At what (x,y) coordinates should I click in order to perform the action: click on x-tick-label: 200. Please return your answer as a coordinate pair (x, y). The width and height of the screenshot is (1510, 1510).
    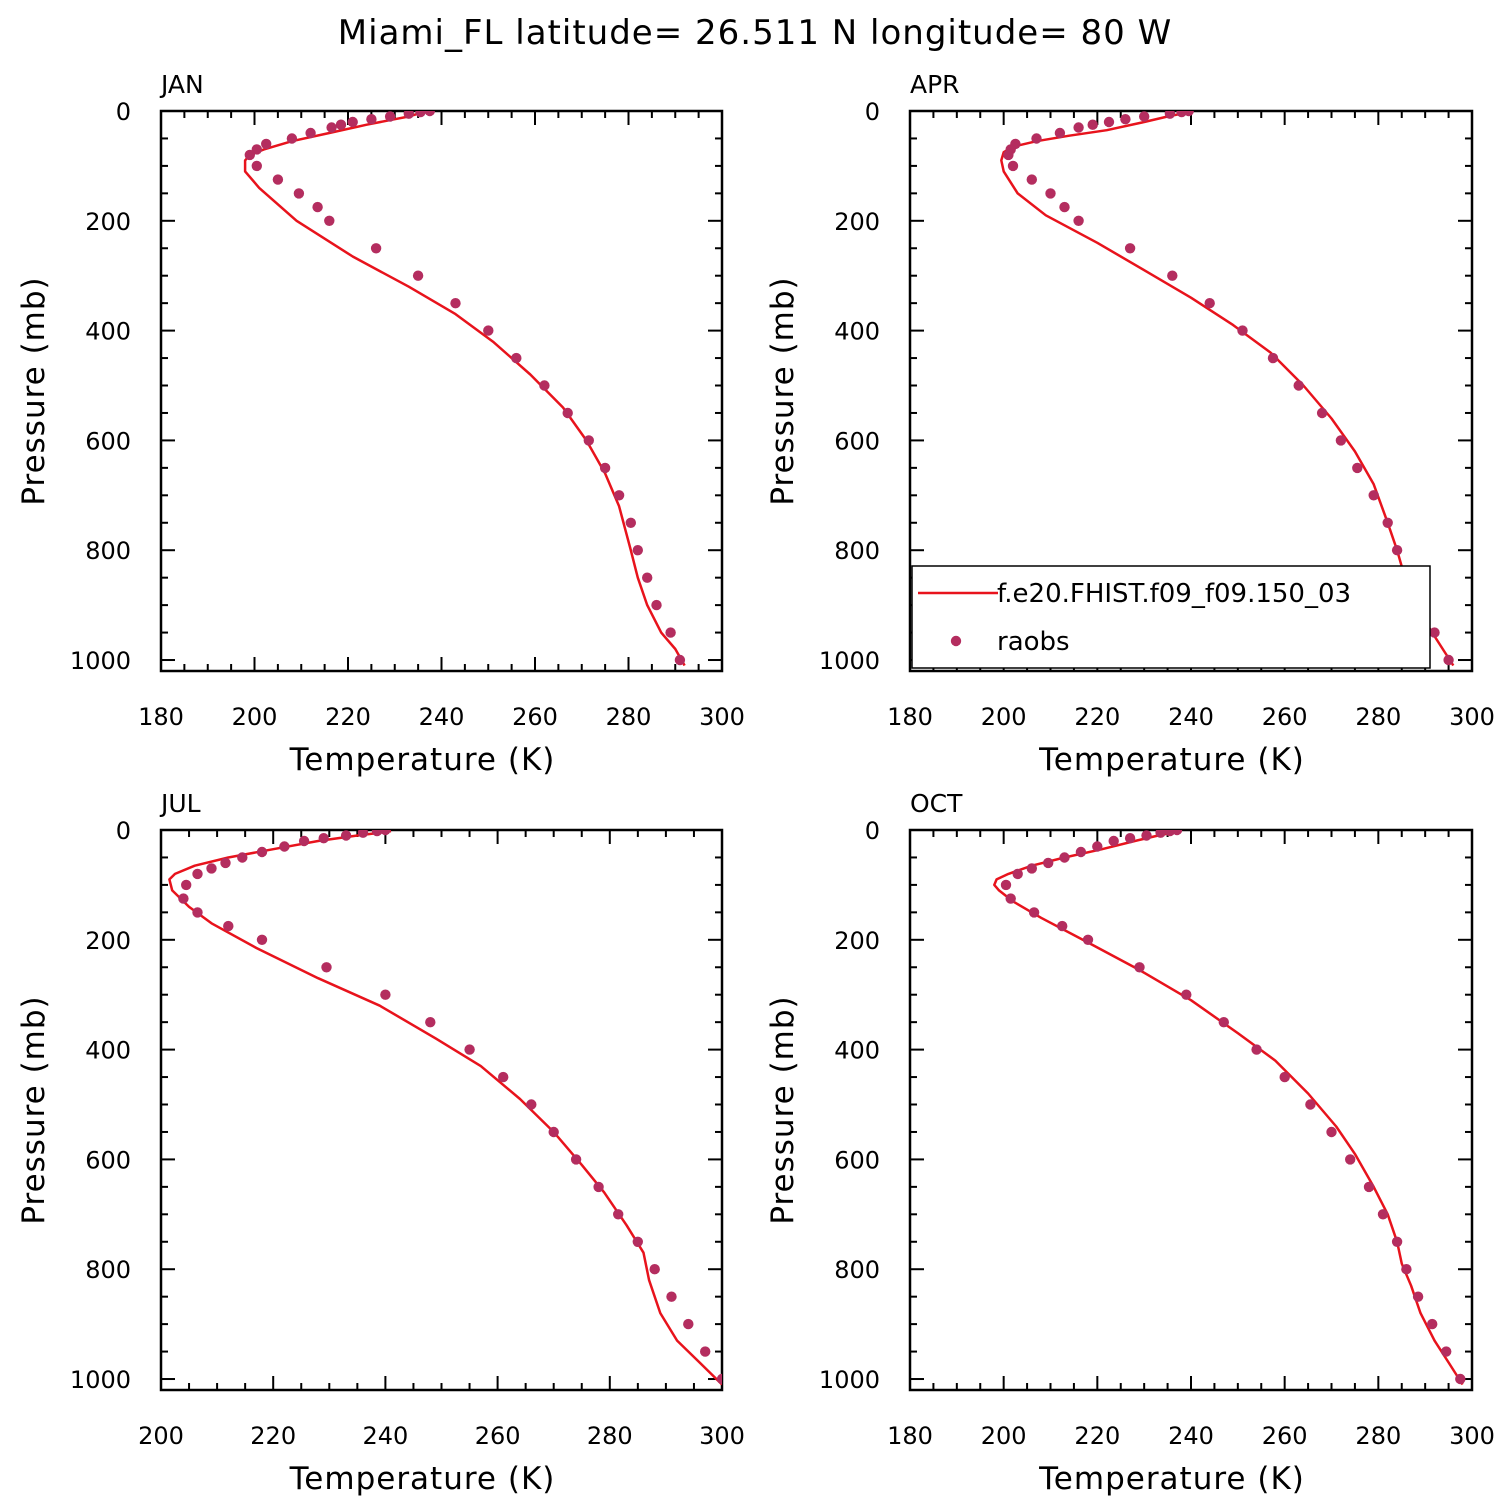
    Looking at the image, I should click on (1004, 1436).